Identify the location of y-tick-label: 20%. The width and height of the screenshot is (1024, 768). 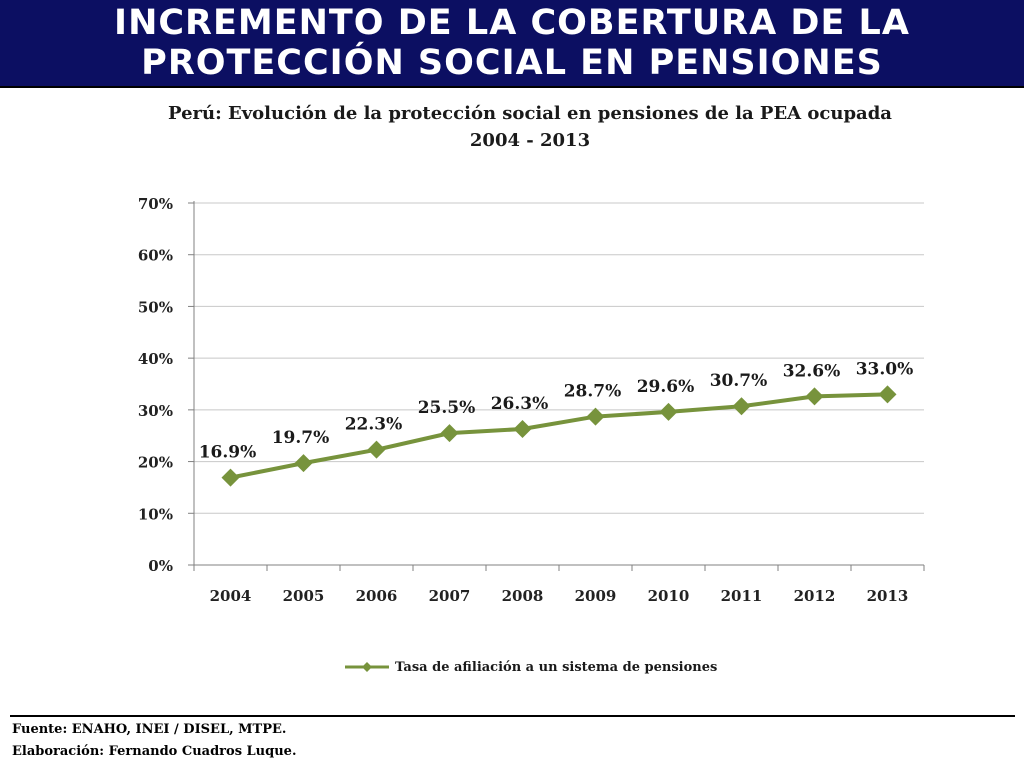
(155, 463).